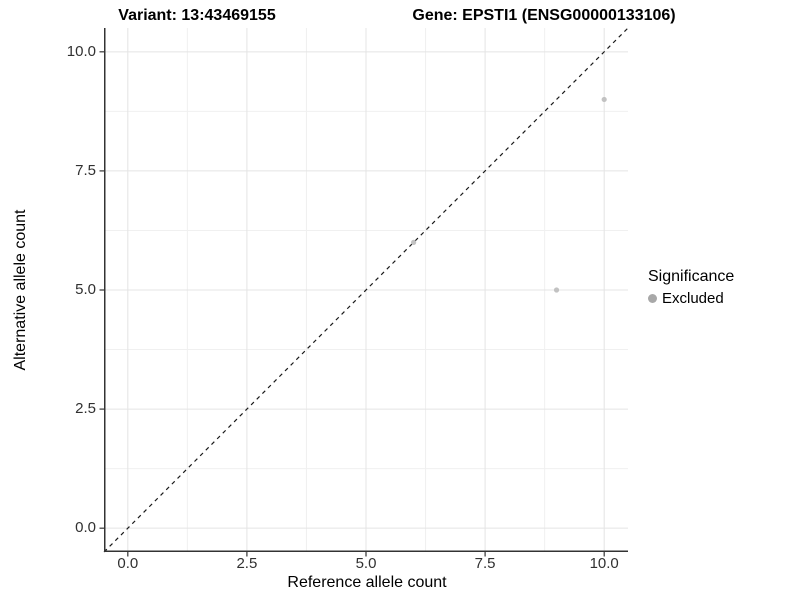  I want to click on legend-item-label: Excluded, so click(693, 298).